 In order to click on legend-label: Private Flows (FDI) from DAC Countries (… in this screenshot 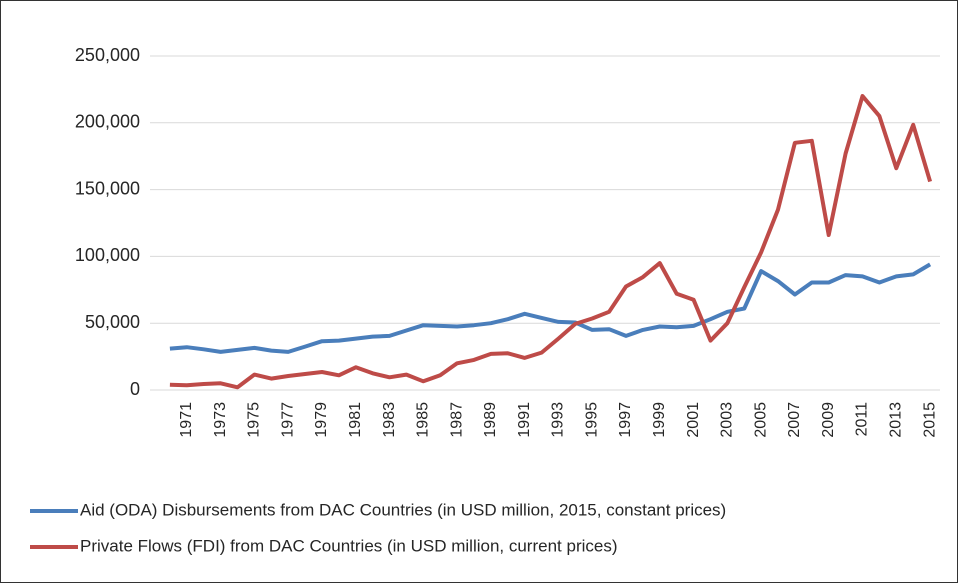, I will do `click(349, 545)`.